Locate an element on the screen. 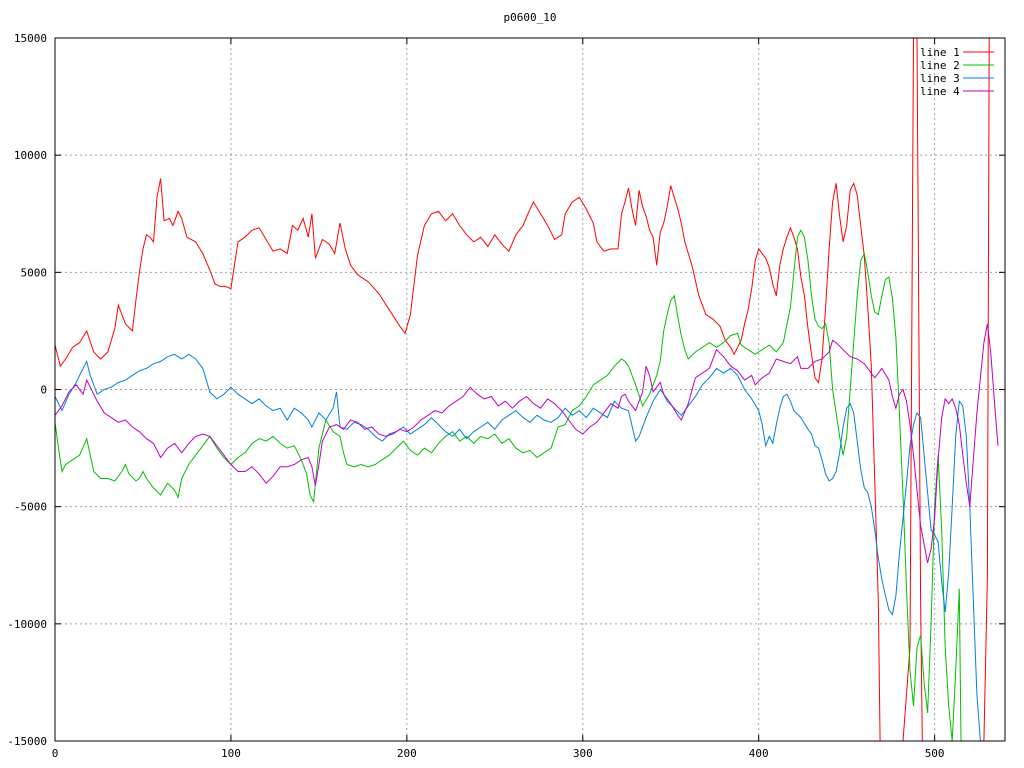  legend-label-1: line 1 is located at coordinates (940, 52).